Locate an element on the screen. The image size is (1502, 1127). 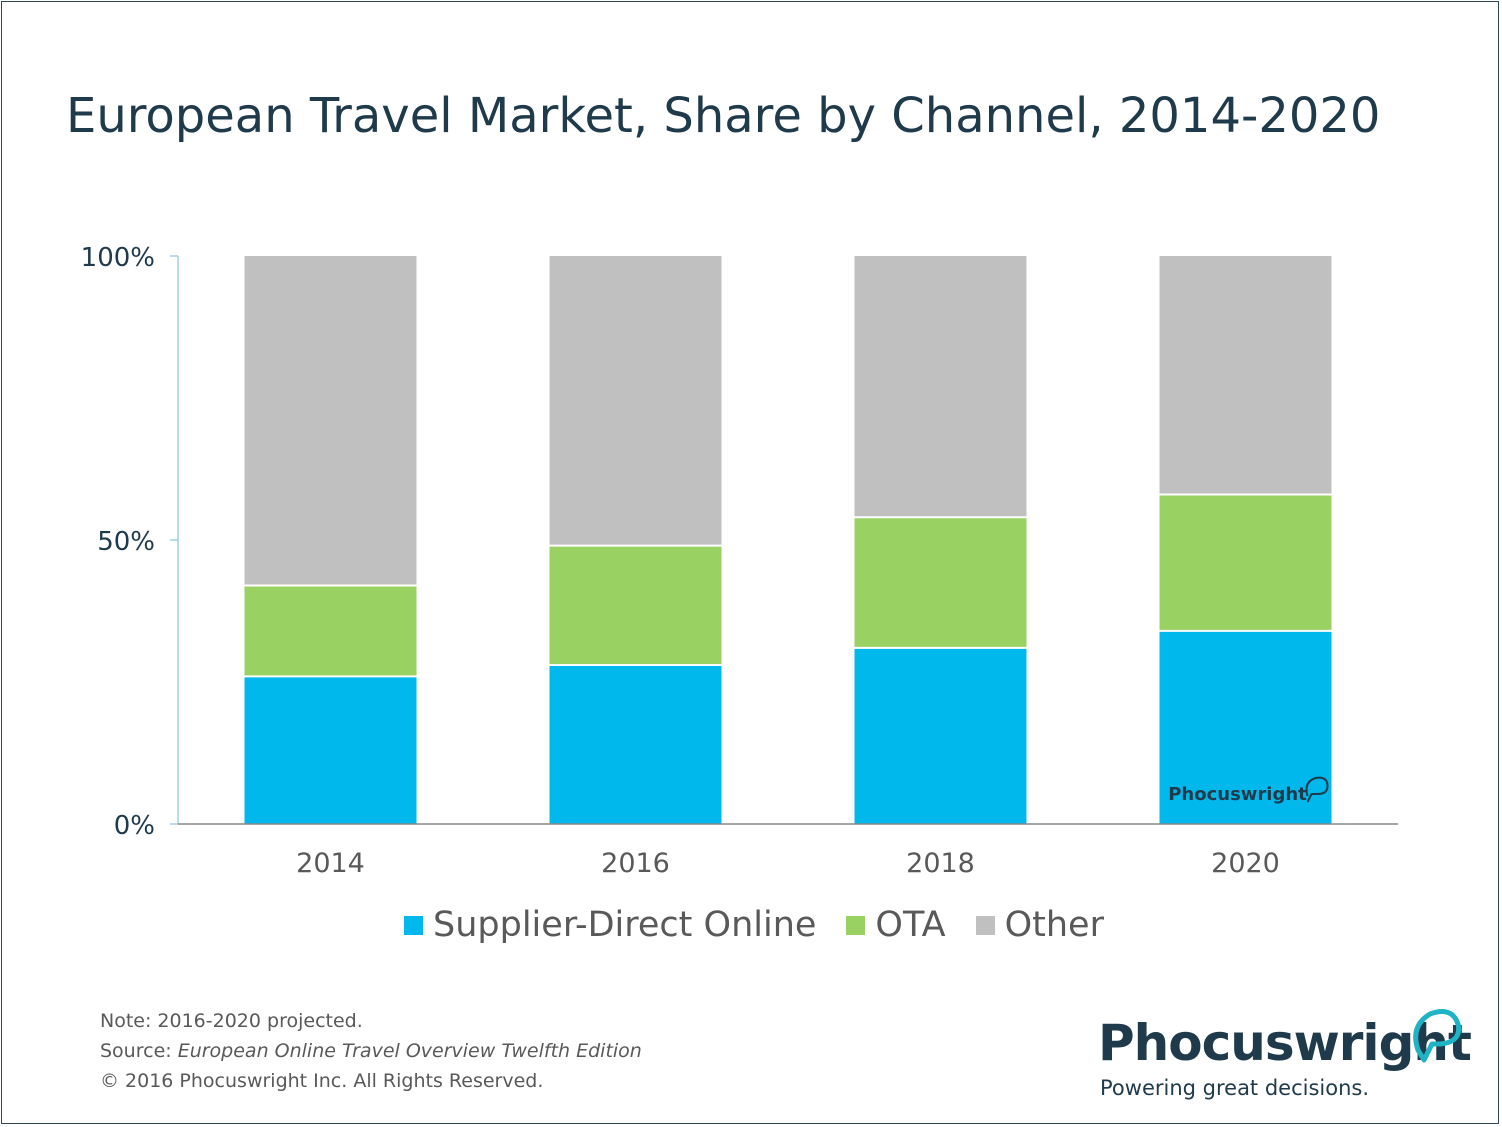
bar-2016-supplier-direct-online is located at coordinates (635, 744).